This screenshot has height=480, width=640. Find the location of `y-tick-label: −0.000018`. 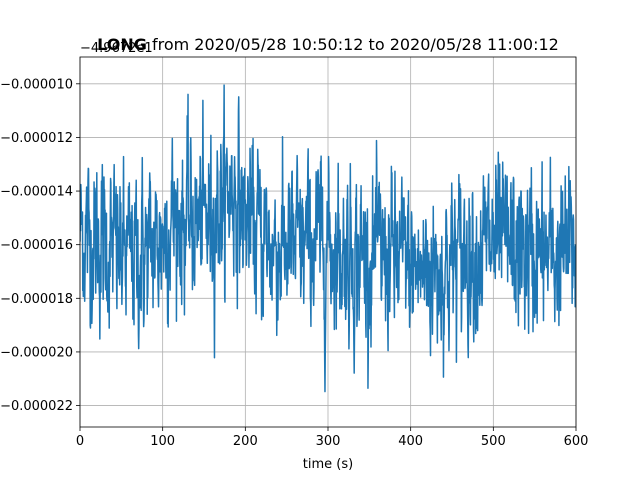

y-tick-label: −0.000018 is located at coordinates (36, 299).